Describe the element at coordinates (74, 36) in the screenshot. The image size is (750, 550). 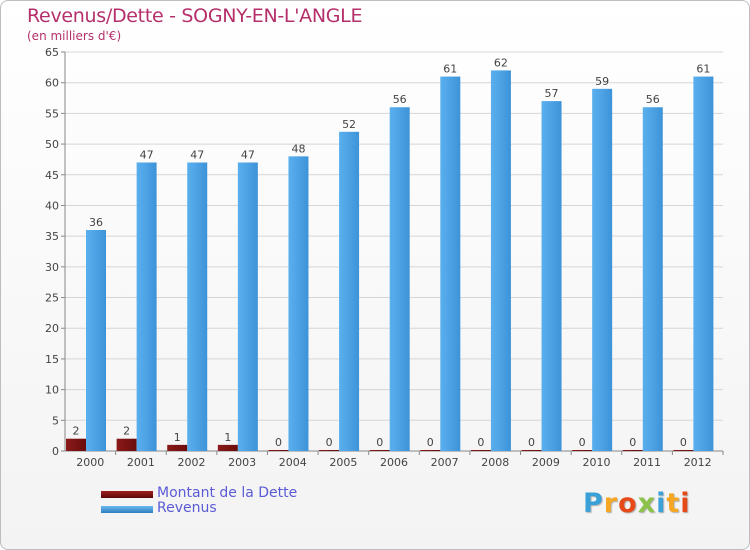
I see `chart-subtitle: (en milliers d'€)` at that location.